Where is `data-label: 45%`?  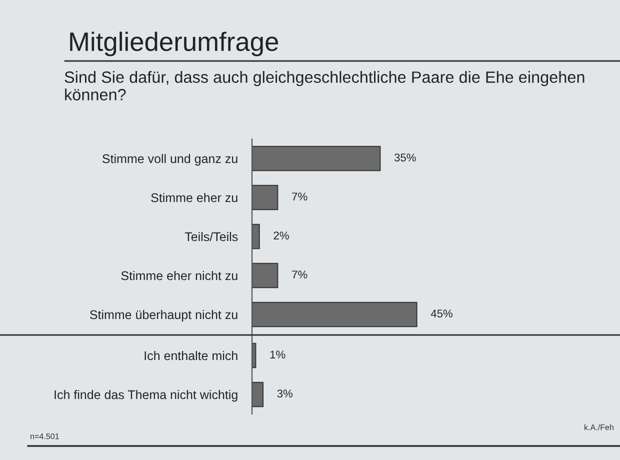 data-label: 45% is located at coordinates (441, 314).